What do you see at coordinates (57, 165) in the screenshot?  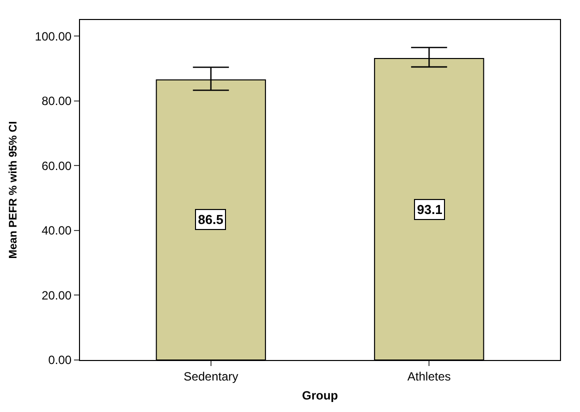 I see `y-tick-label: 60.00` at bounding box center [57, 165].